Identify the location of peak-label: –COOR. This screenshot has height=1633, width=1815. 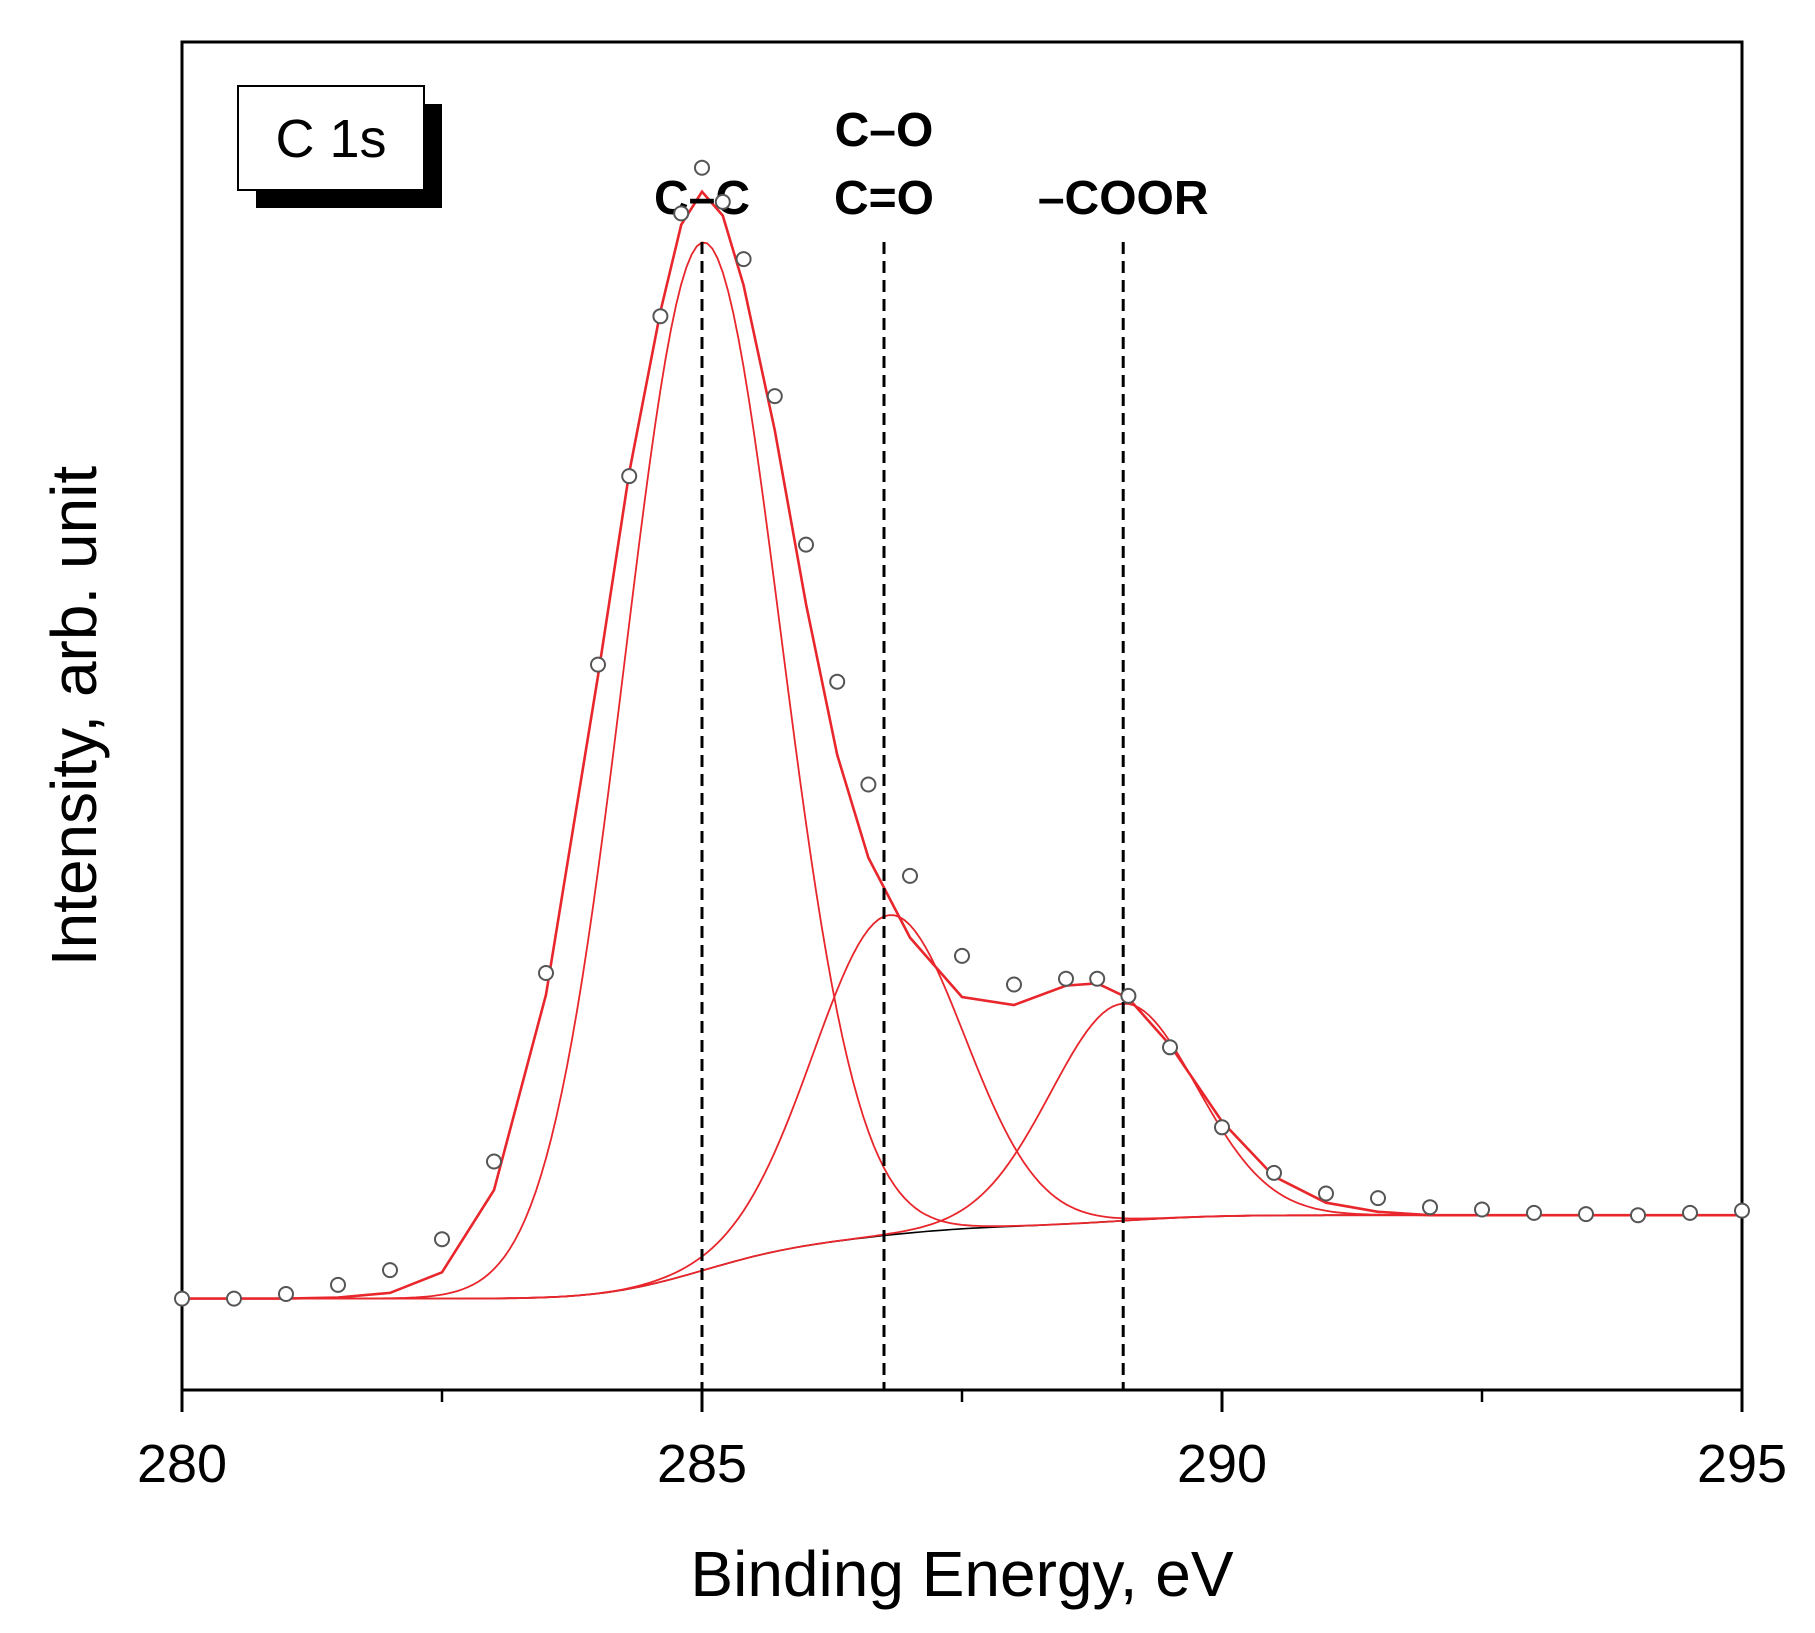
(1123, 198).